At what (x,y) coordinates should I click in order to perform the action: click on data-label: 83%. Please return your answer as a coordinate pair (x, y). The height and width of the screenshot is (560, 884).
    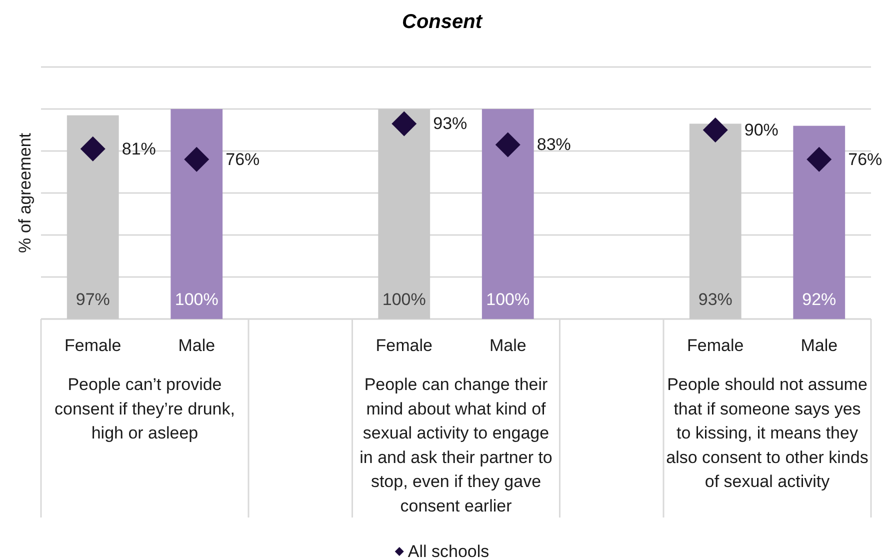
    Looking at the image, I should click on (553, 144).